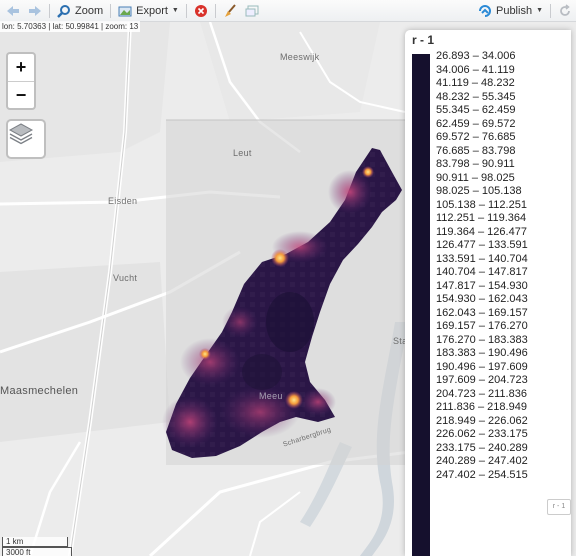 Image resolution: width=576 pixels, height=556 pixels. What do you see at coordinates (482, 353) in the screenshot?
I see `legend-entry: 183.383 – 190.496` at bounding box center [482, 353].